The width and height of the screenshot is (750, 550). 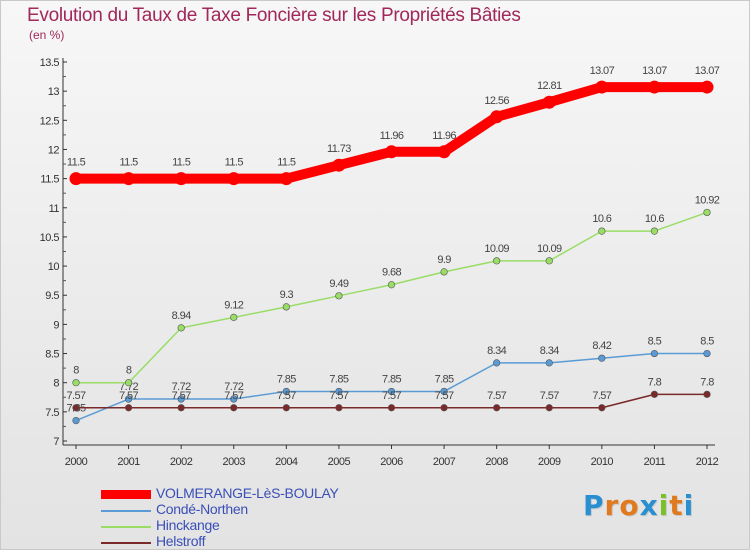 I want to click on y-tick-label: 11, so click(x=54, y=209).